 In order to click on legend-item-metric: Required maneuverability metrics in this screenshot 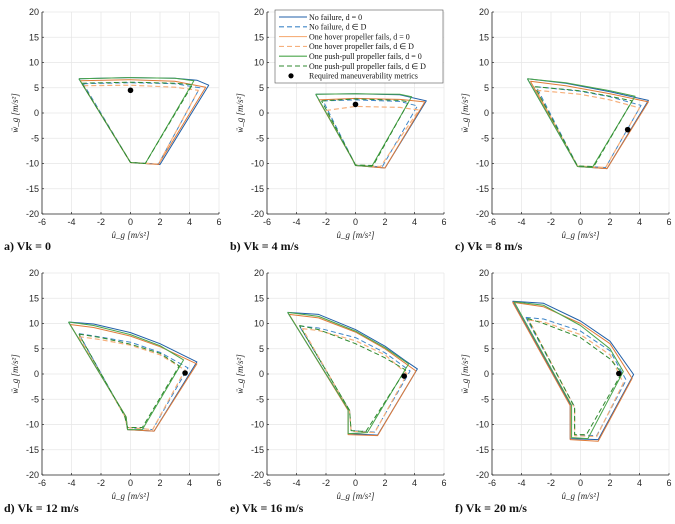, I will do `click(353, 76)`.